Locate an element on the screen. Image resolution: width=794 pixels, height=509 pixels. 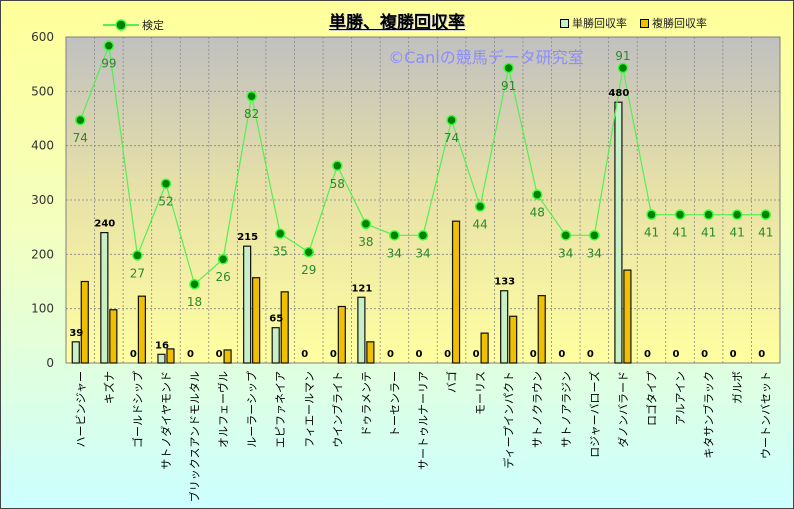
x-tick-label: ロゴタイプ is located at coordinates (651, 398).